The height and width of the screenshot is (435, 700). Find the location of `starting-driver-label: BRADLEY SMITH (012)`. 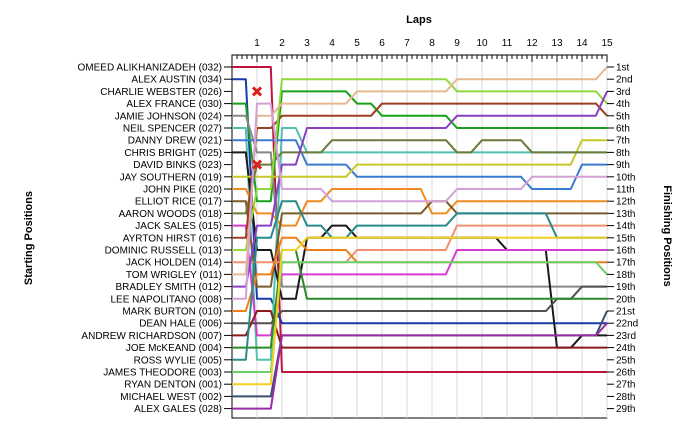

starting-driver-label: BRADLEY SMITH (012) is located at coordinates (168, 287).